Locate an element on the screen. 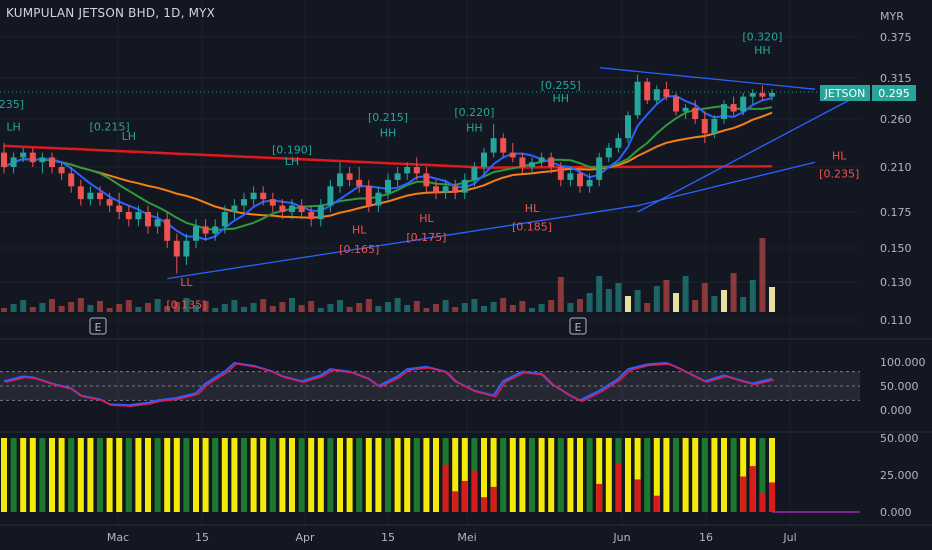  pivot-label: [0.185] is located at coordinates (532, 227).